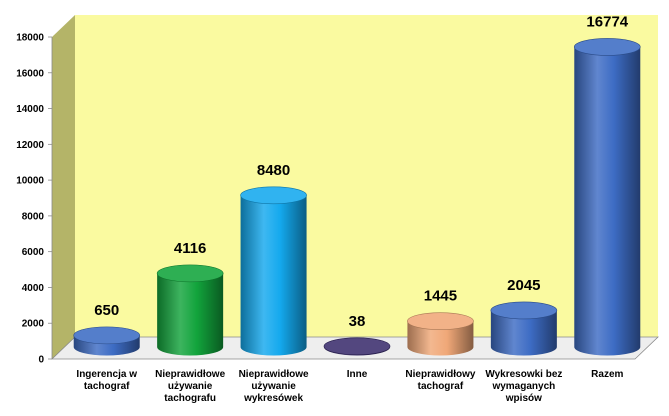 The image size is (669, 416). What do you see at coordinates (106, 380) in the screenshot?
I see `x-tick-label: Ingerencja w tachograf` at bounding box center [106, 380].